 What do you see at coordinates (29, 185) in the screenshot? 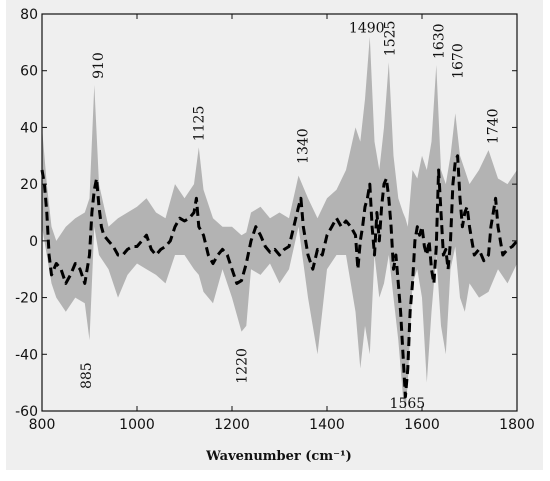
I see `y-tick-label: 20` at bounding box center [29, 185].